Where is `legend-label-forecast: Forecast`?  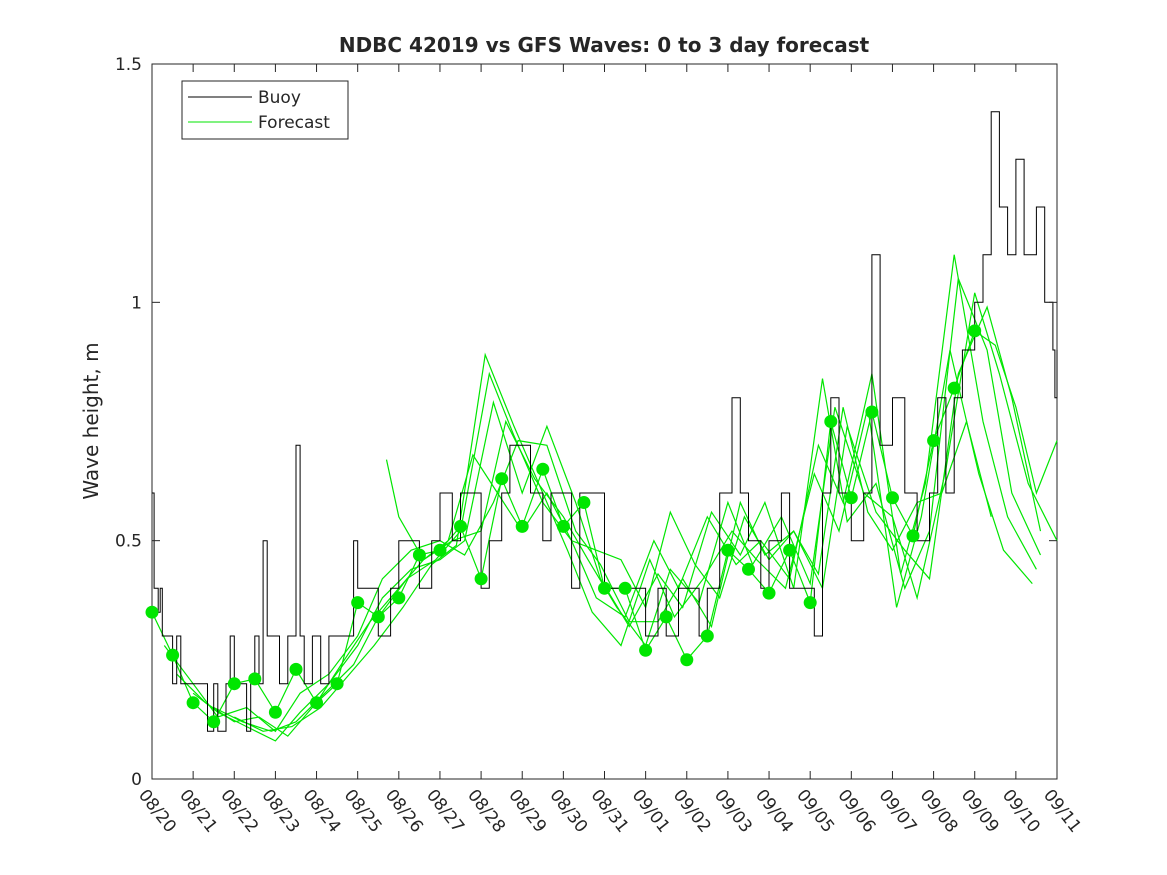 legend-label-forecast: Forecast is located at coordinates (294, 123).